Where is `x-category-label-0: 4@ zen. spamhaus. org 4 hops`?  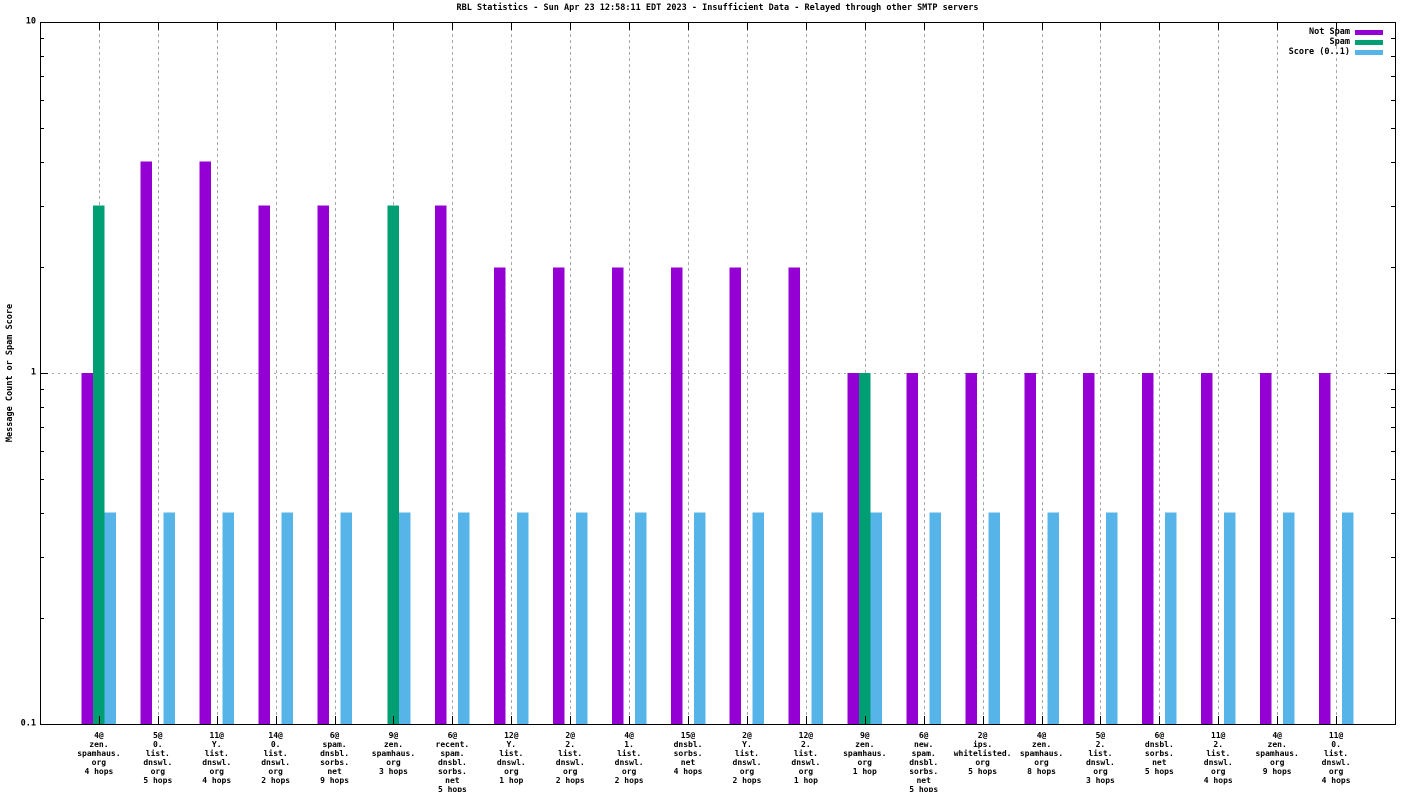
x-category-label-0: 4@ zen. spamhaus. org 4 hops is located at coordinates (99, 753).